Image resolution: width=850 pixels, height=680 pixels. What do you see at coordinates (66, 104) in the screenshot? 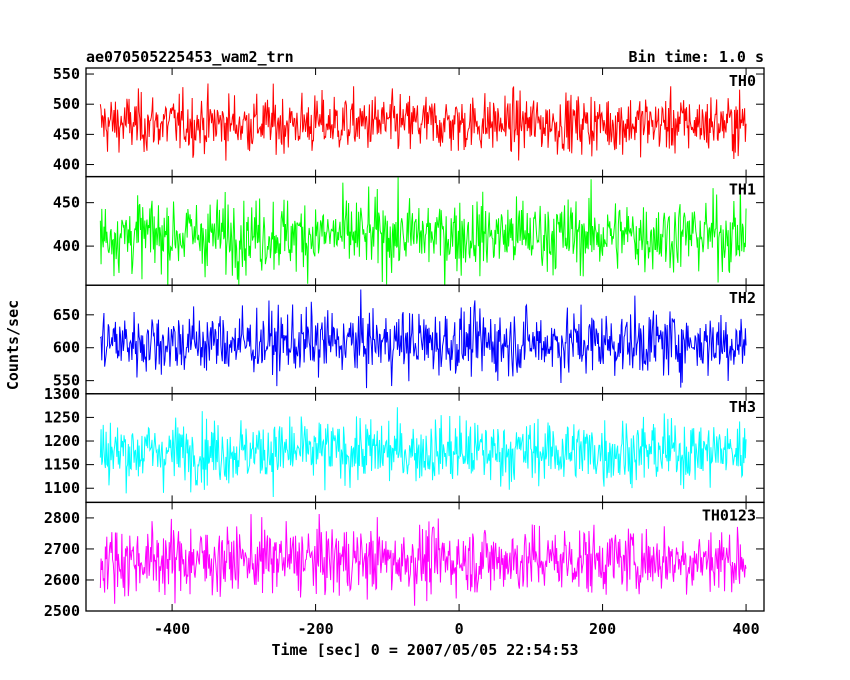
I see `y-tick-label-th0-500: 500` at bounding box center [66, 104].